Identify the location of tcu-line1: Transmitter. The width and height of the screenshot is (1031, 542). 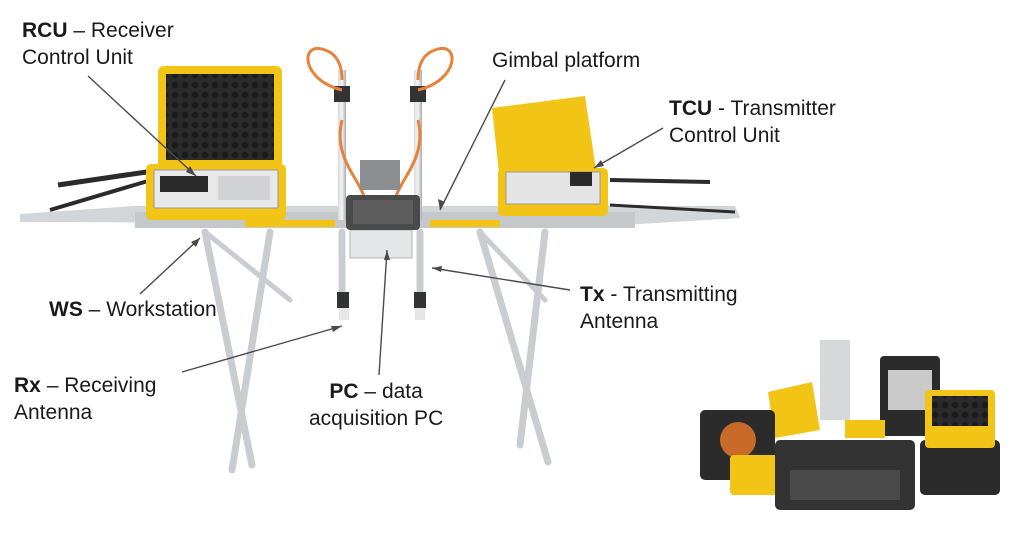
(783, 108).